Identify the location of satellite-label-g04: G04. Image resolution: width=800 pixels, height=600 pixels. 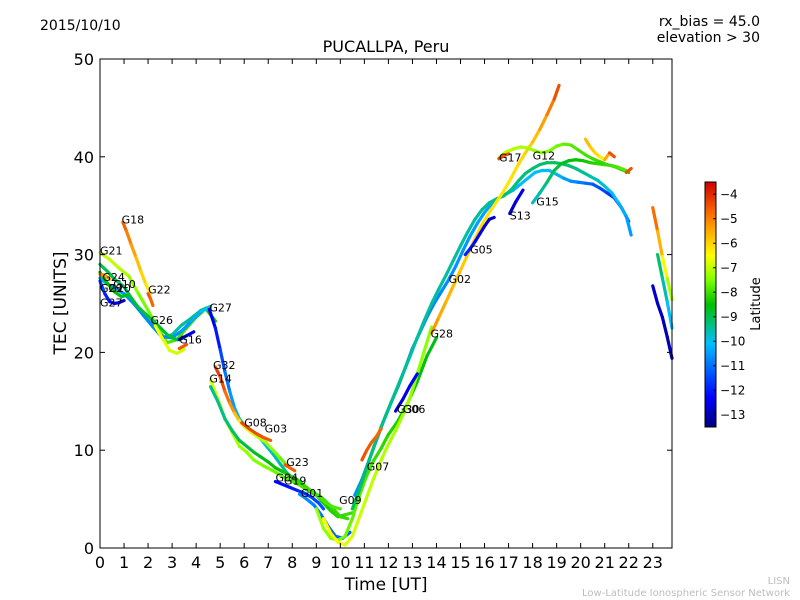
(286, 477).